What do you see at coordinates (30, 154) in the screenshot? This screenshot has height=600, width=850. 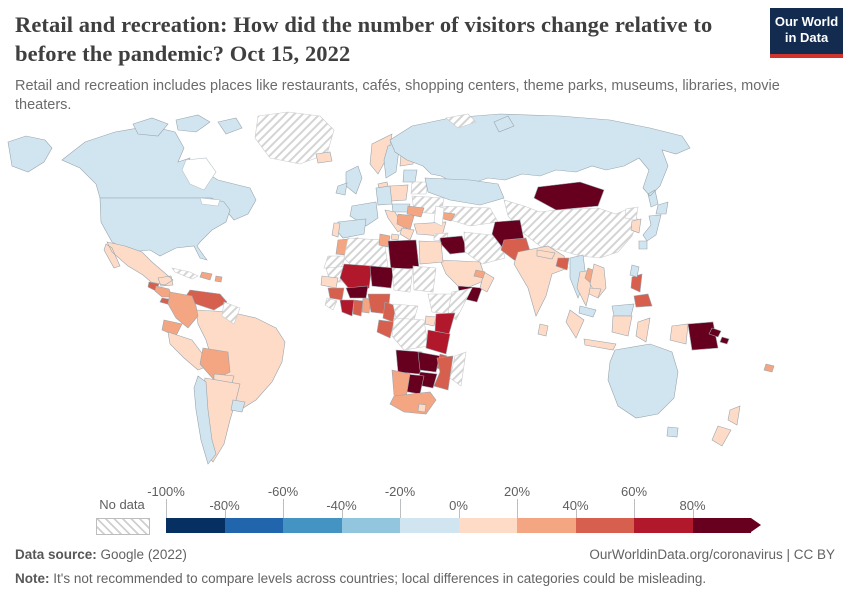 I see `country-alaska` at bounding box center [30, 154].